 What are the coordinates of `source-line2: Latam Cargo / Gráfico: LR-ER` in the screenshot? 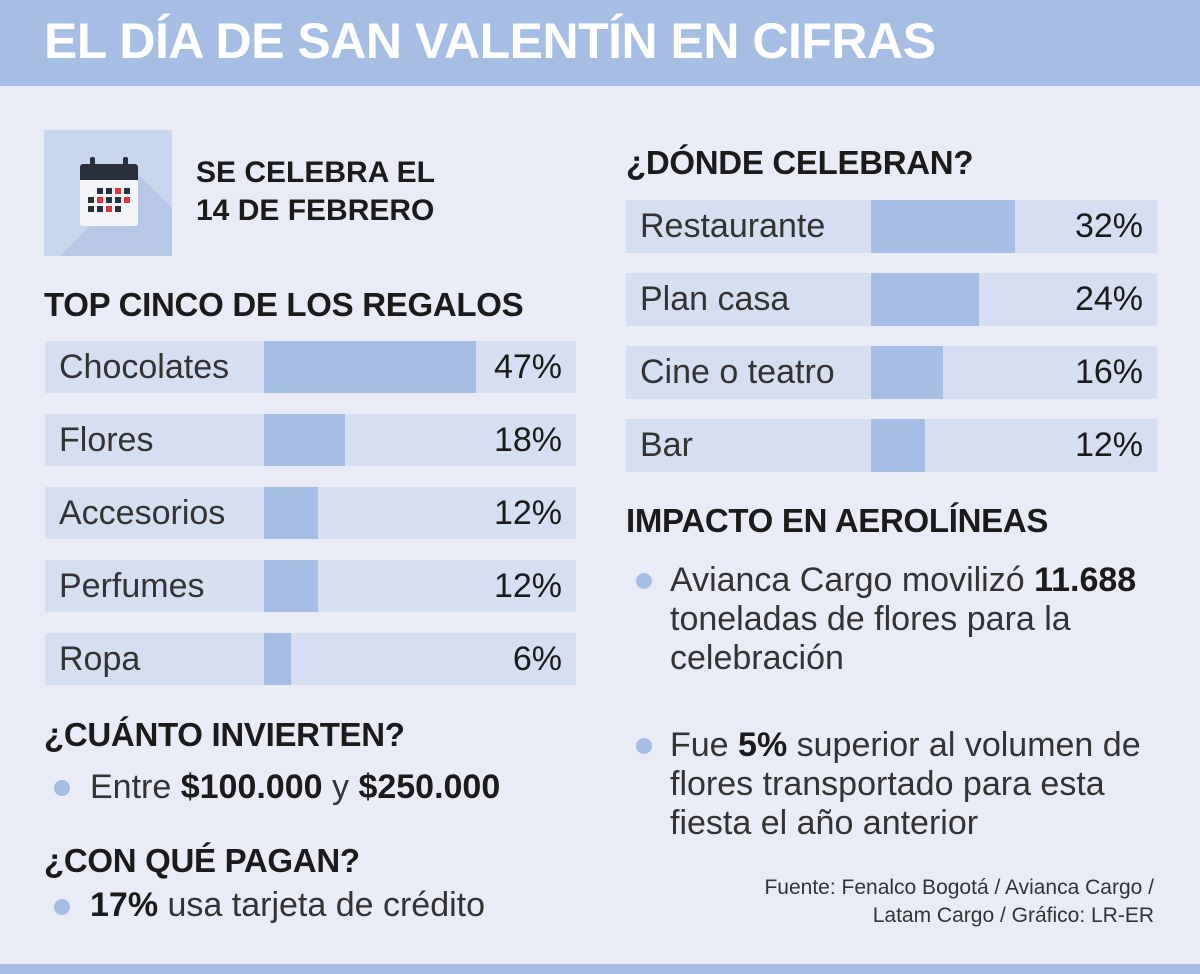 It's located at (1013, 915).